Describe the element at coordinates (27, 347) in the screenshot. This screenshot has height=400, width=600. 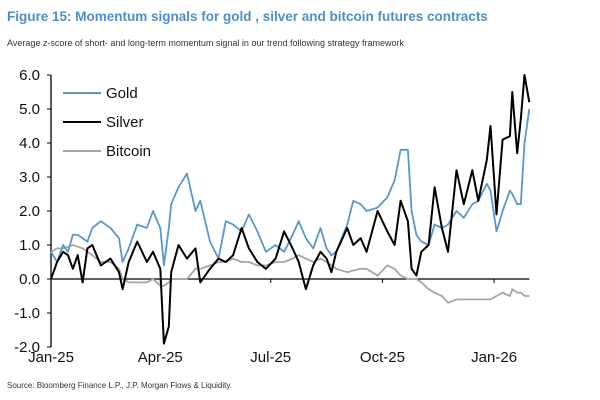
I see `y-tick-label: -2.0` at that location.